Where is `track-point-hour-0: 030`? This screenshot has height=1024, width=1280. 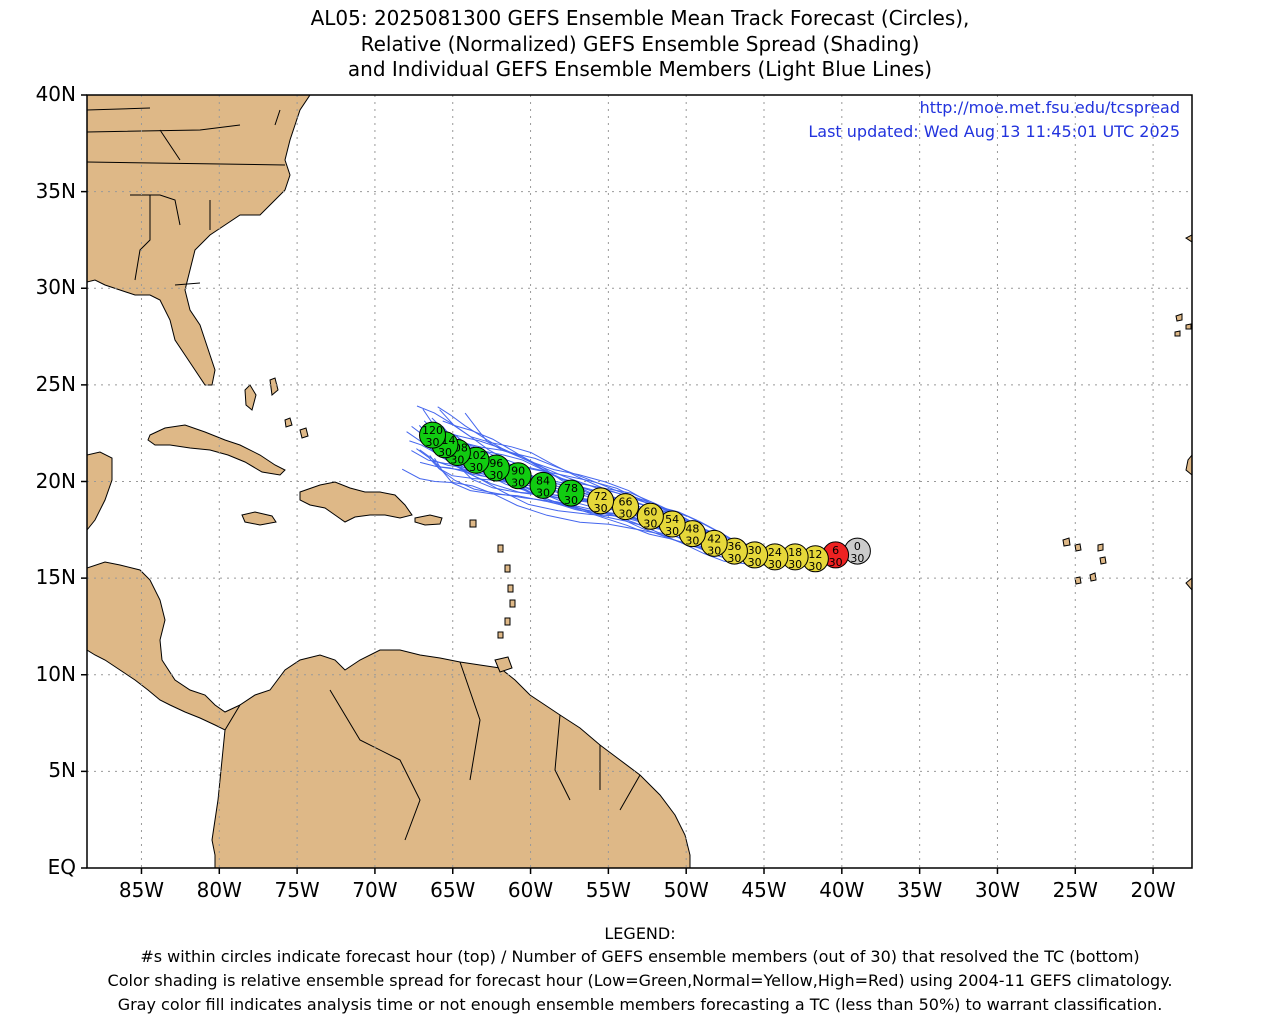
track-point-hour-0: 030 is located at coordinates (857, 551).